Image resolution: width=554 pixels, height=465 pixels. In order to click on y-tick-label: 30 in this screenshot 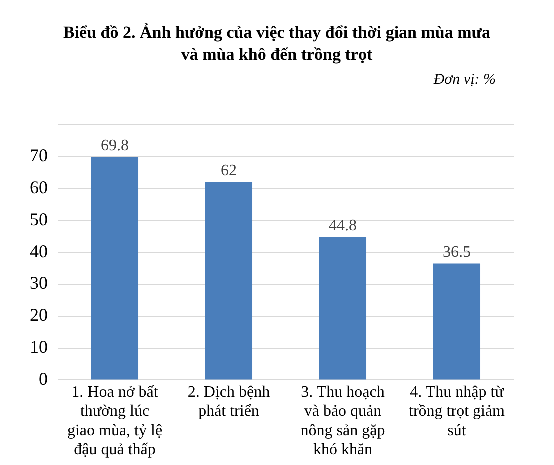, I will do `click(39, 283)`.